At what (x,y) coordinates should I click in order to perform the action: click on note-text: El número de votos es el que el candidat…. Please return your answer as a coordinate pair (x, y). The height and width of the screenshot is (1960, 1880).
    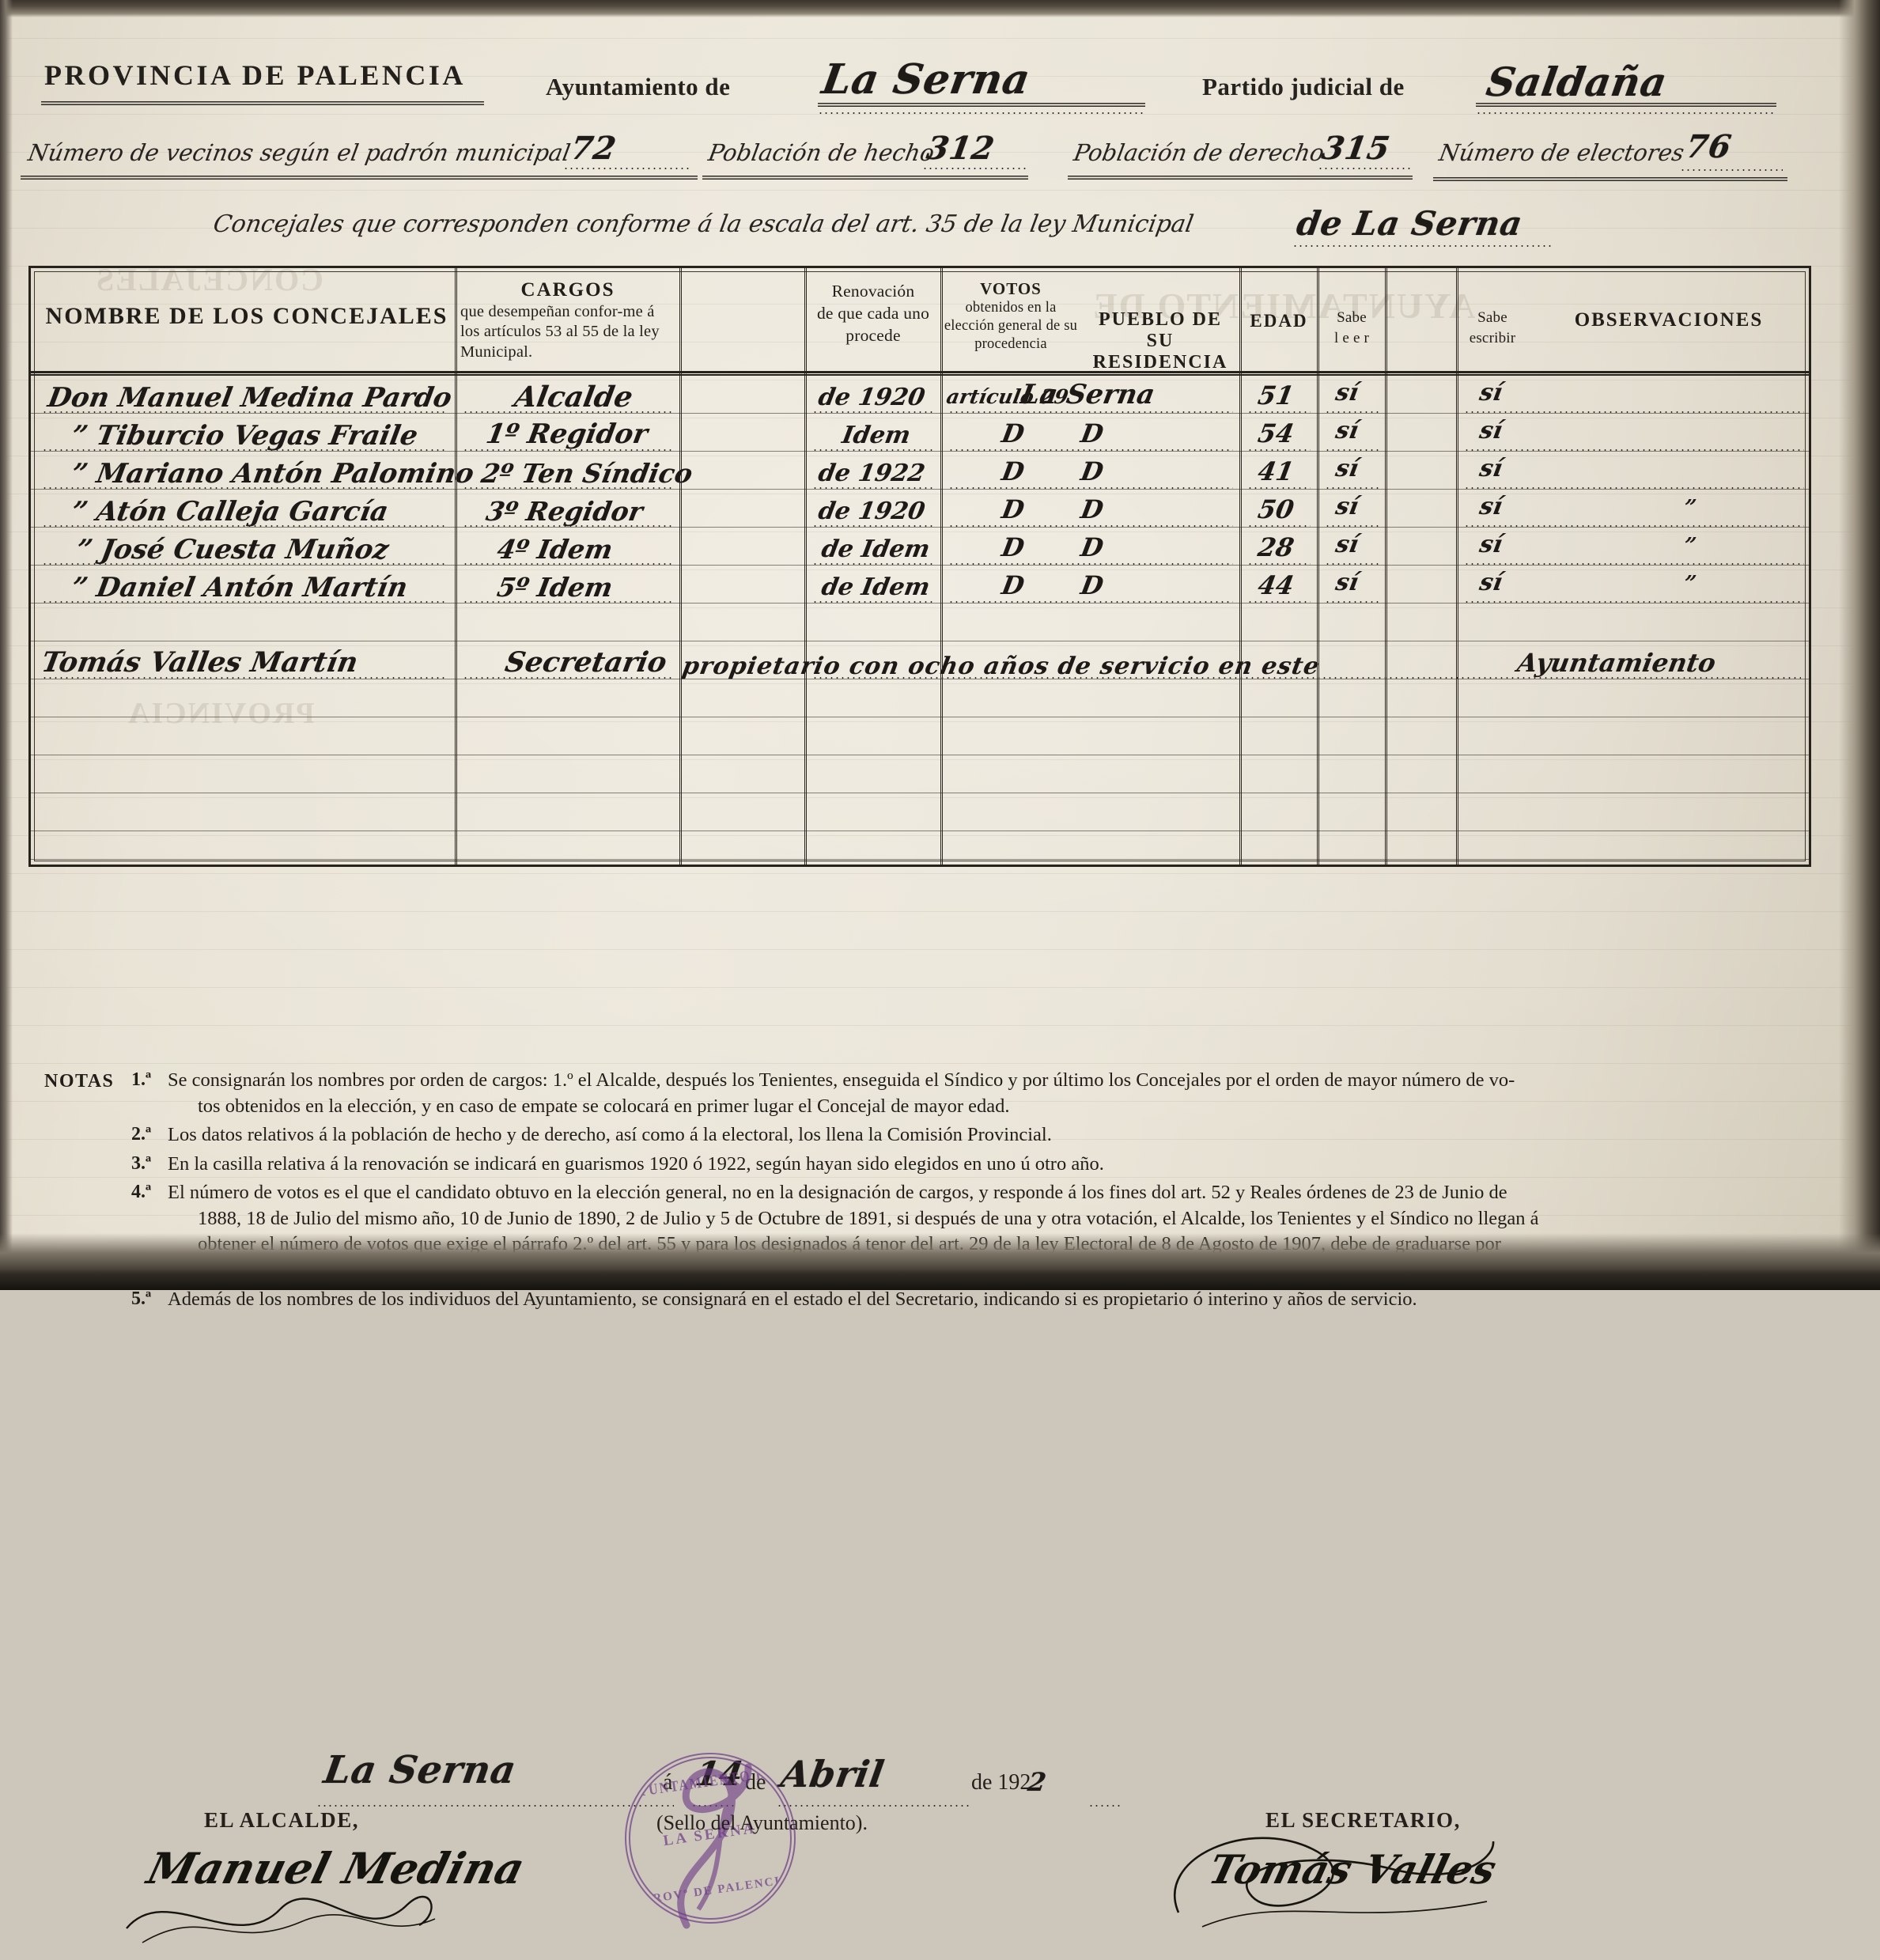
    Looking at the image, I should click on (837, 1193).